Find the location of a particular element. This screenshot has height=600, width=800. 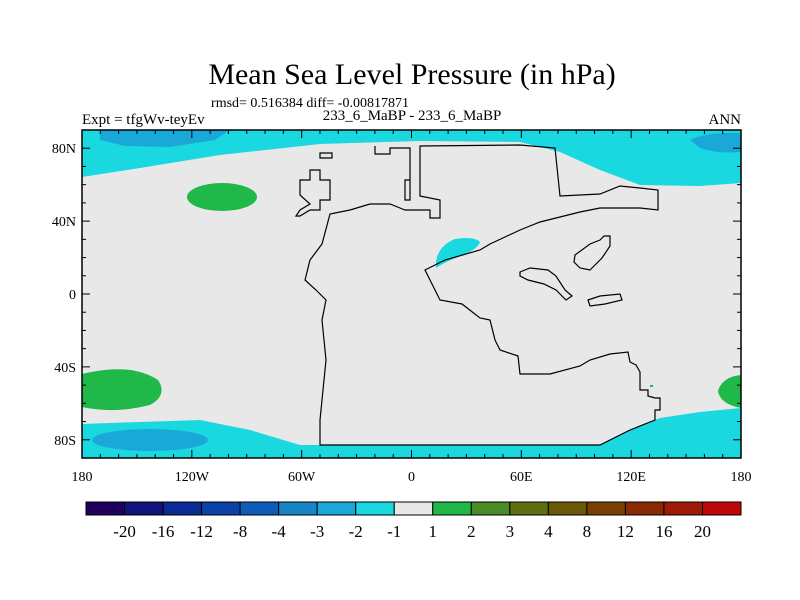

south-indian-high is located at coordinates (729, 391).